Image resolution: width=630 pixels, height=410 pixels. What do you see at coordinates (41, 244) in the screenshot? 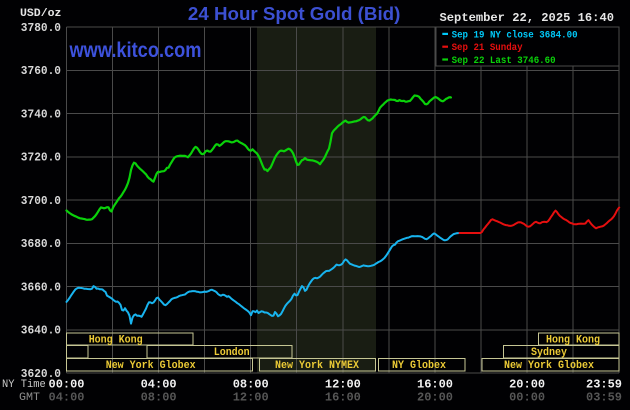
I see `svg-text: 3680.0` at bounding box center [41, 244].